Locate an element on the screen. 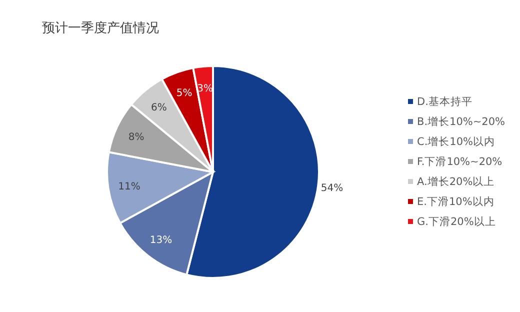 The height and width of the screenshot is (312, 520). data-label: 6% is located at coordinates (159, 108).